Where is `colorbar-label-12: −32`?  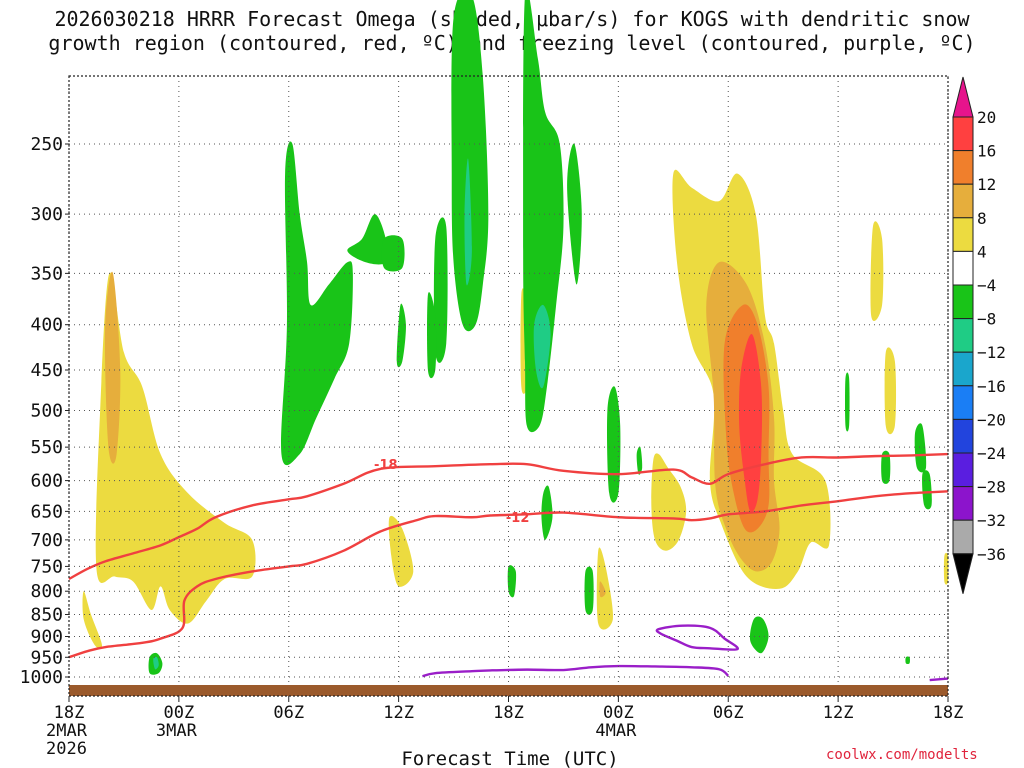 colorbar-label-12: −32 is located at coordinates (991, 520).